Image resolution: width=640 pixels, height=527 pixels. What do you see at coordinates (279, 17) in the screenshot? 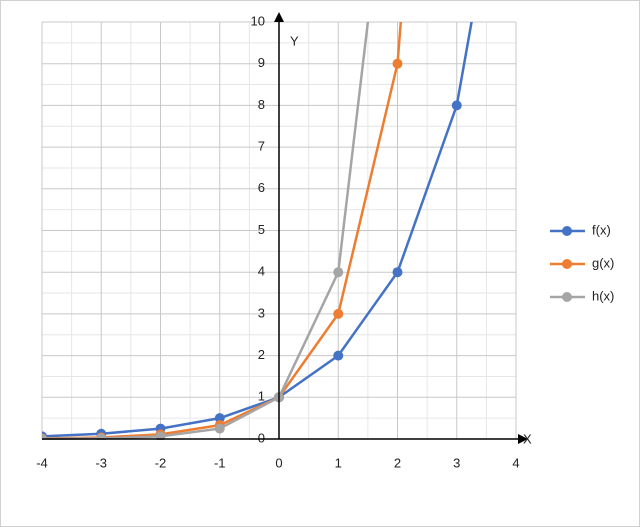
I see `y-axis-arrow` at bounding box center [279, 17].